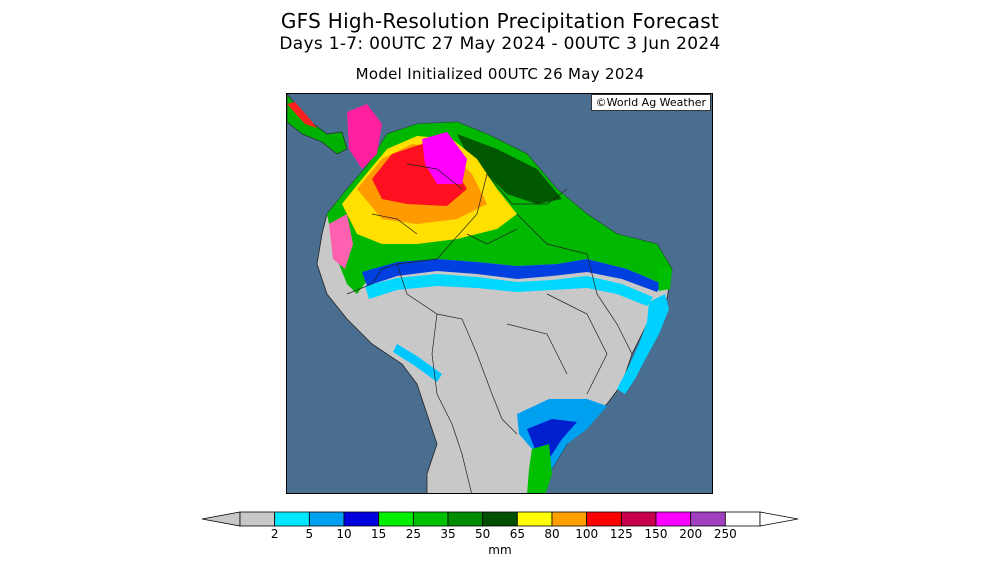 This screenshot has height=562, width=1000. I want to click on legend-tick-label: 5, so click(309, 534).